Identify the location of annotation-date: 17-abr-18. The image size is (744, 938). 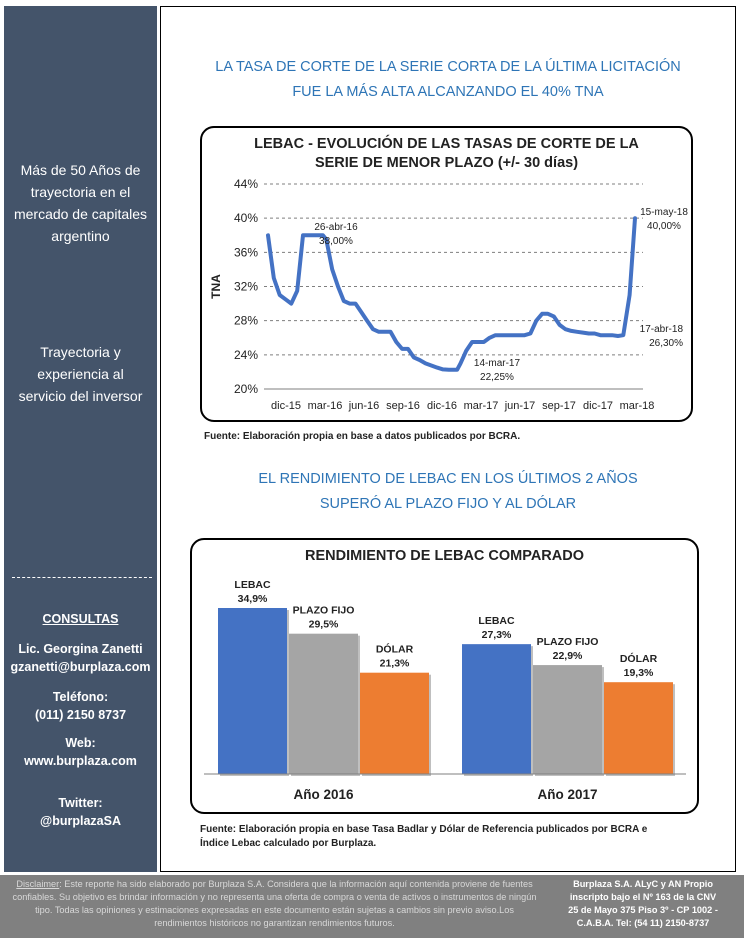
(662, 329).